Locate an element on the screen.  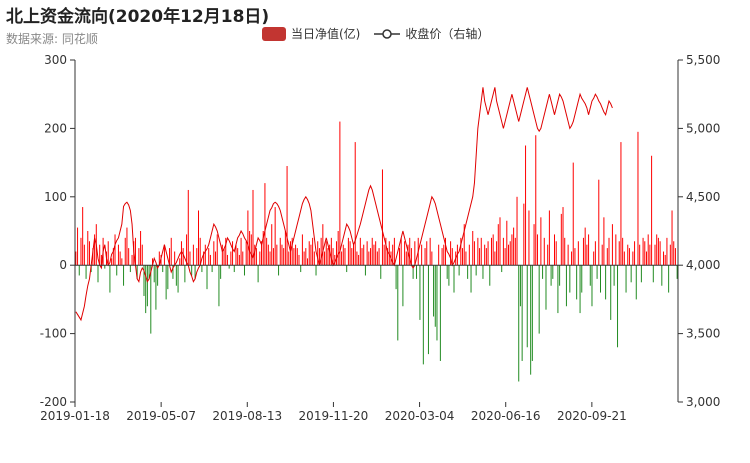
left-tick-label: -200 is located at coordinates (53, 402).